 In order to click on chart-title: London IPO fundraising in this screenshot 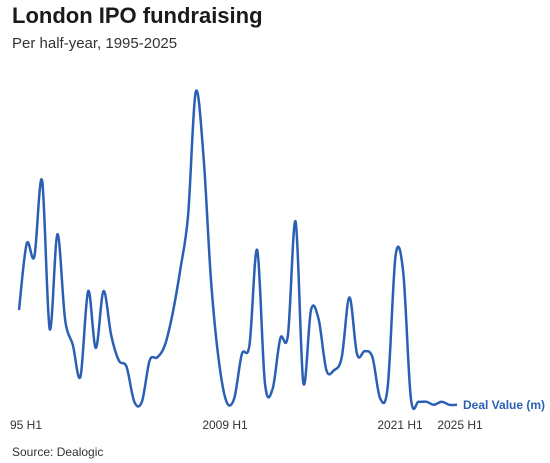, I will do `click(137, 15)`.